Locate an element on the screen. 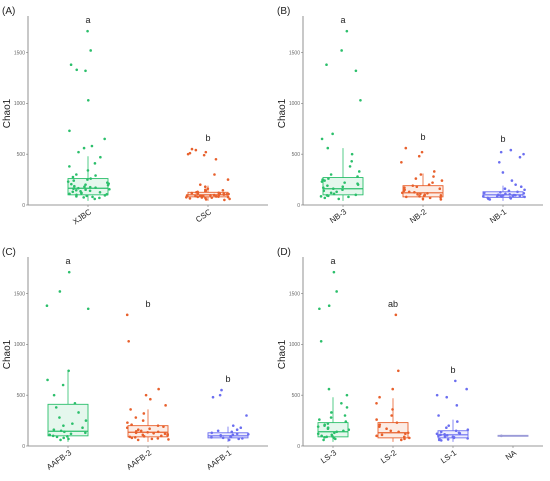 The height and width of the screenshot is (481, 550). significance-label: ab is located at coordinates (393, 304).